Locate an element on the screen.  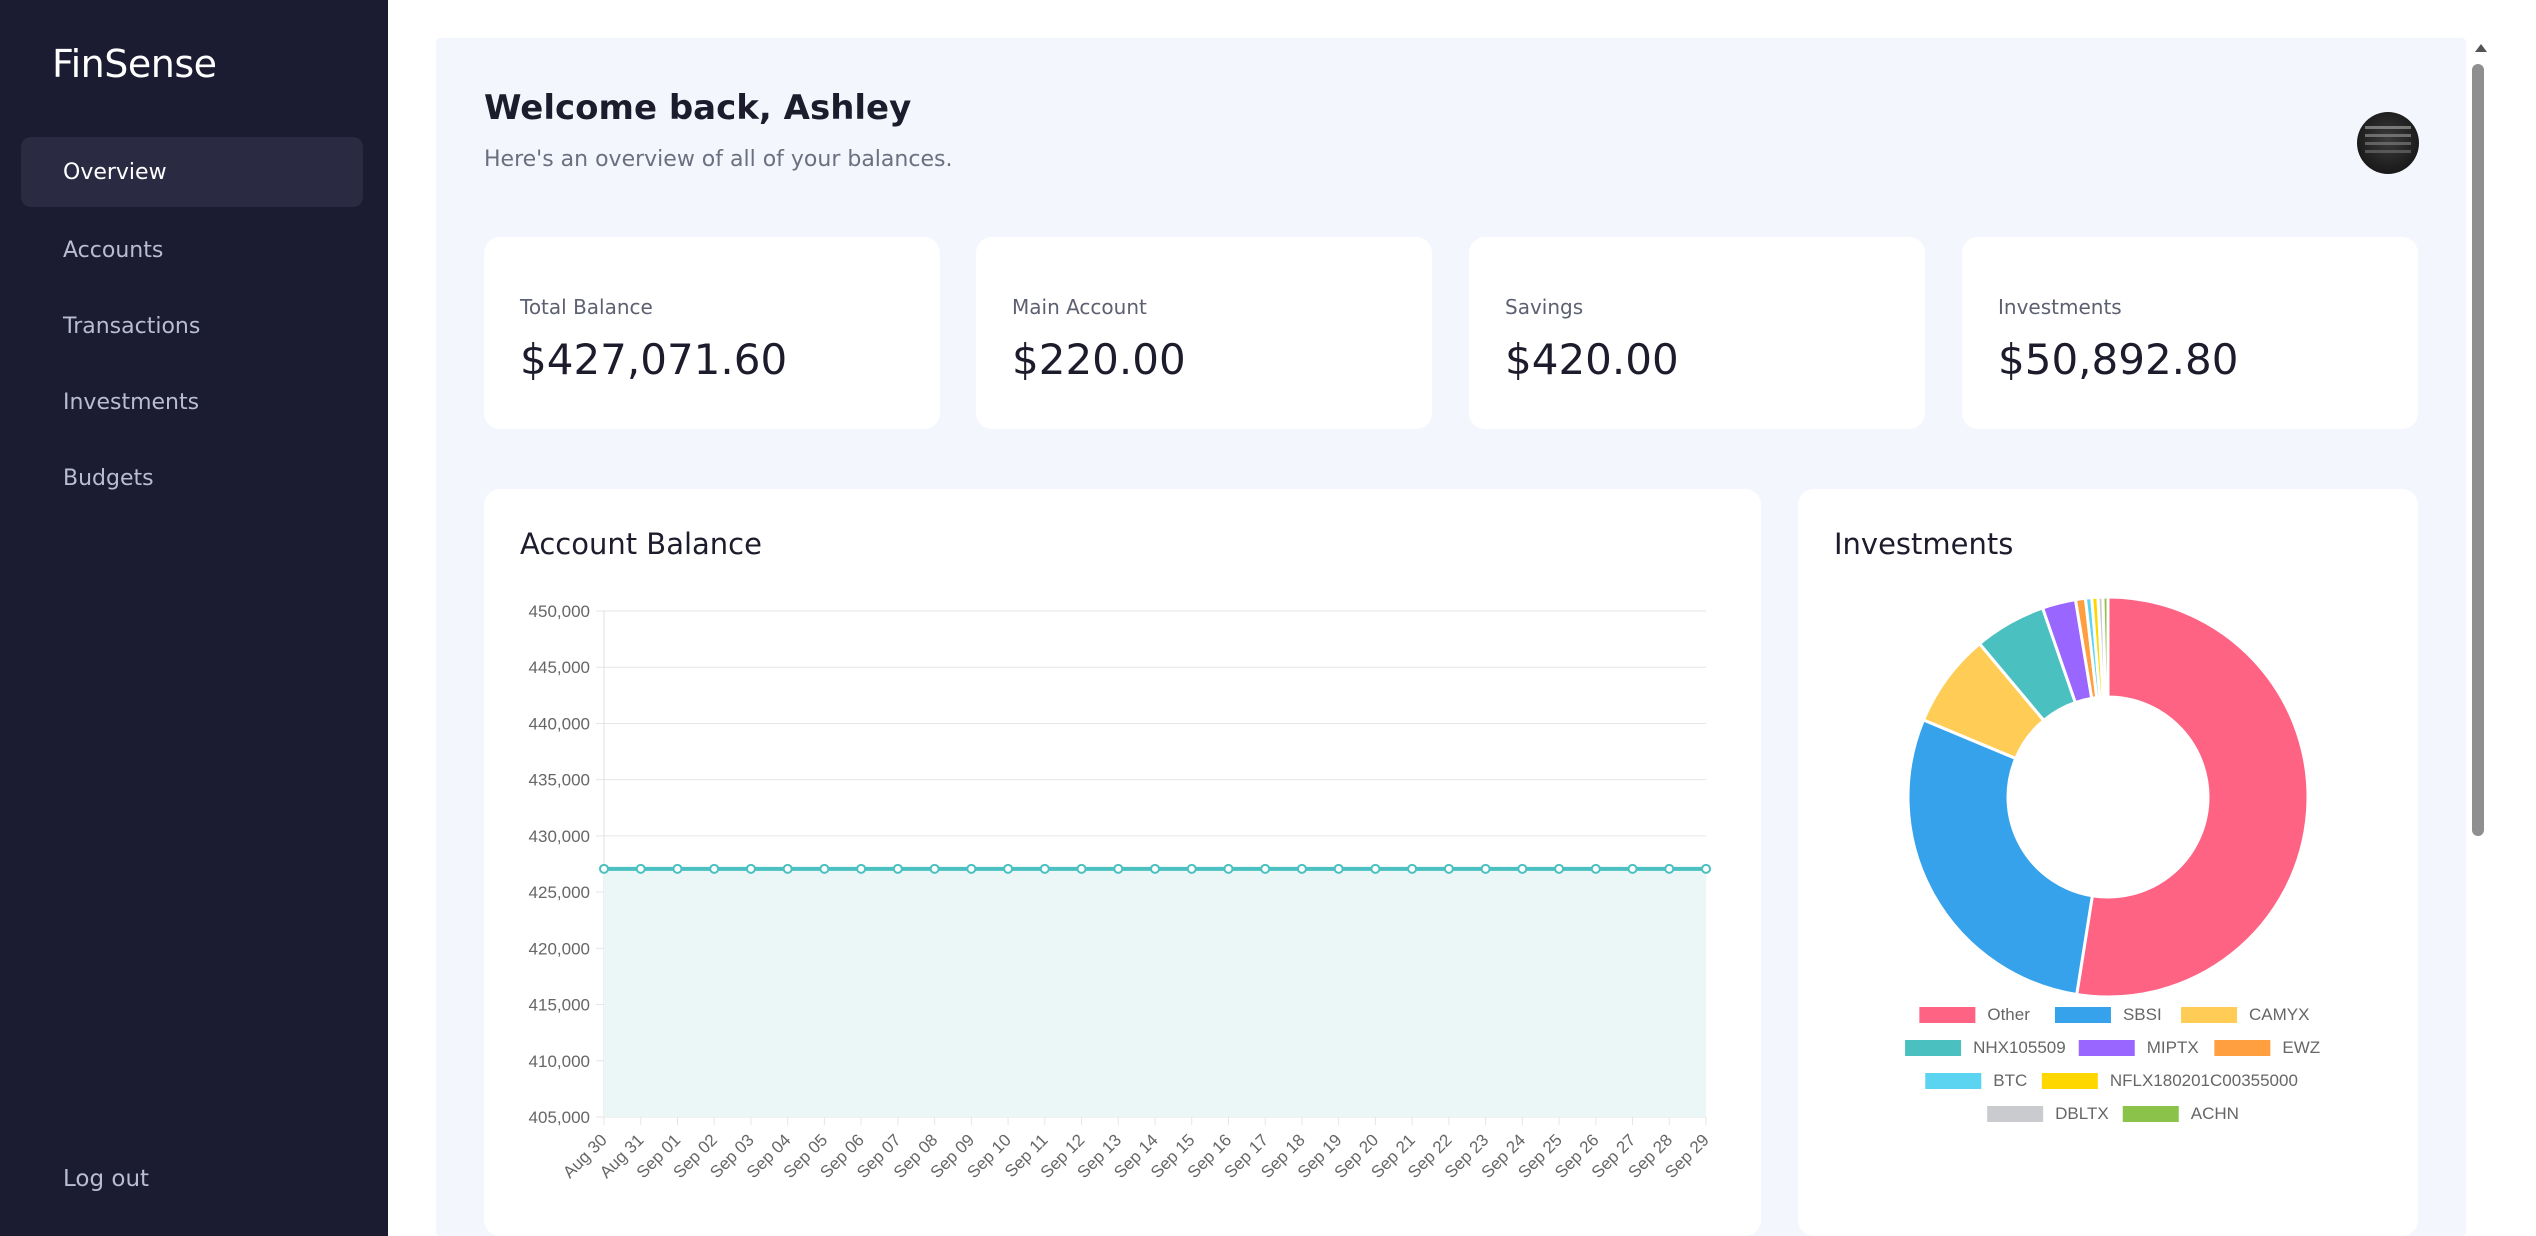
y-tick-label: 415,000 is located at coordinates (559, 1005).